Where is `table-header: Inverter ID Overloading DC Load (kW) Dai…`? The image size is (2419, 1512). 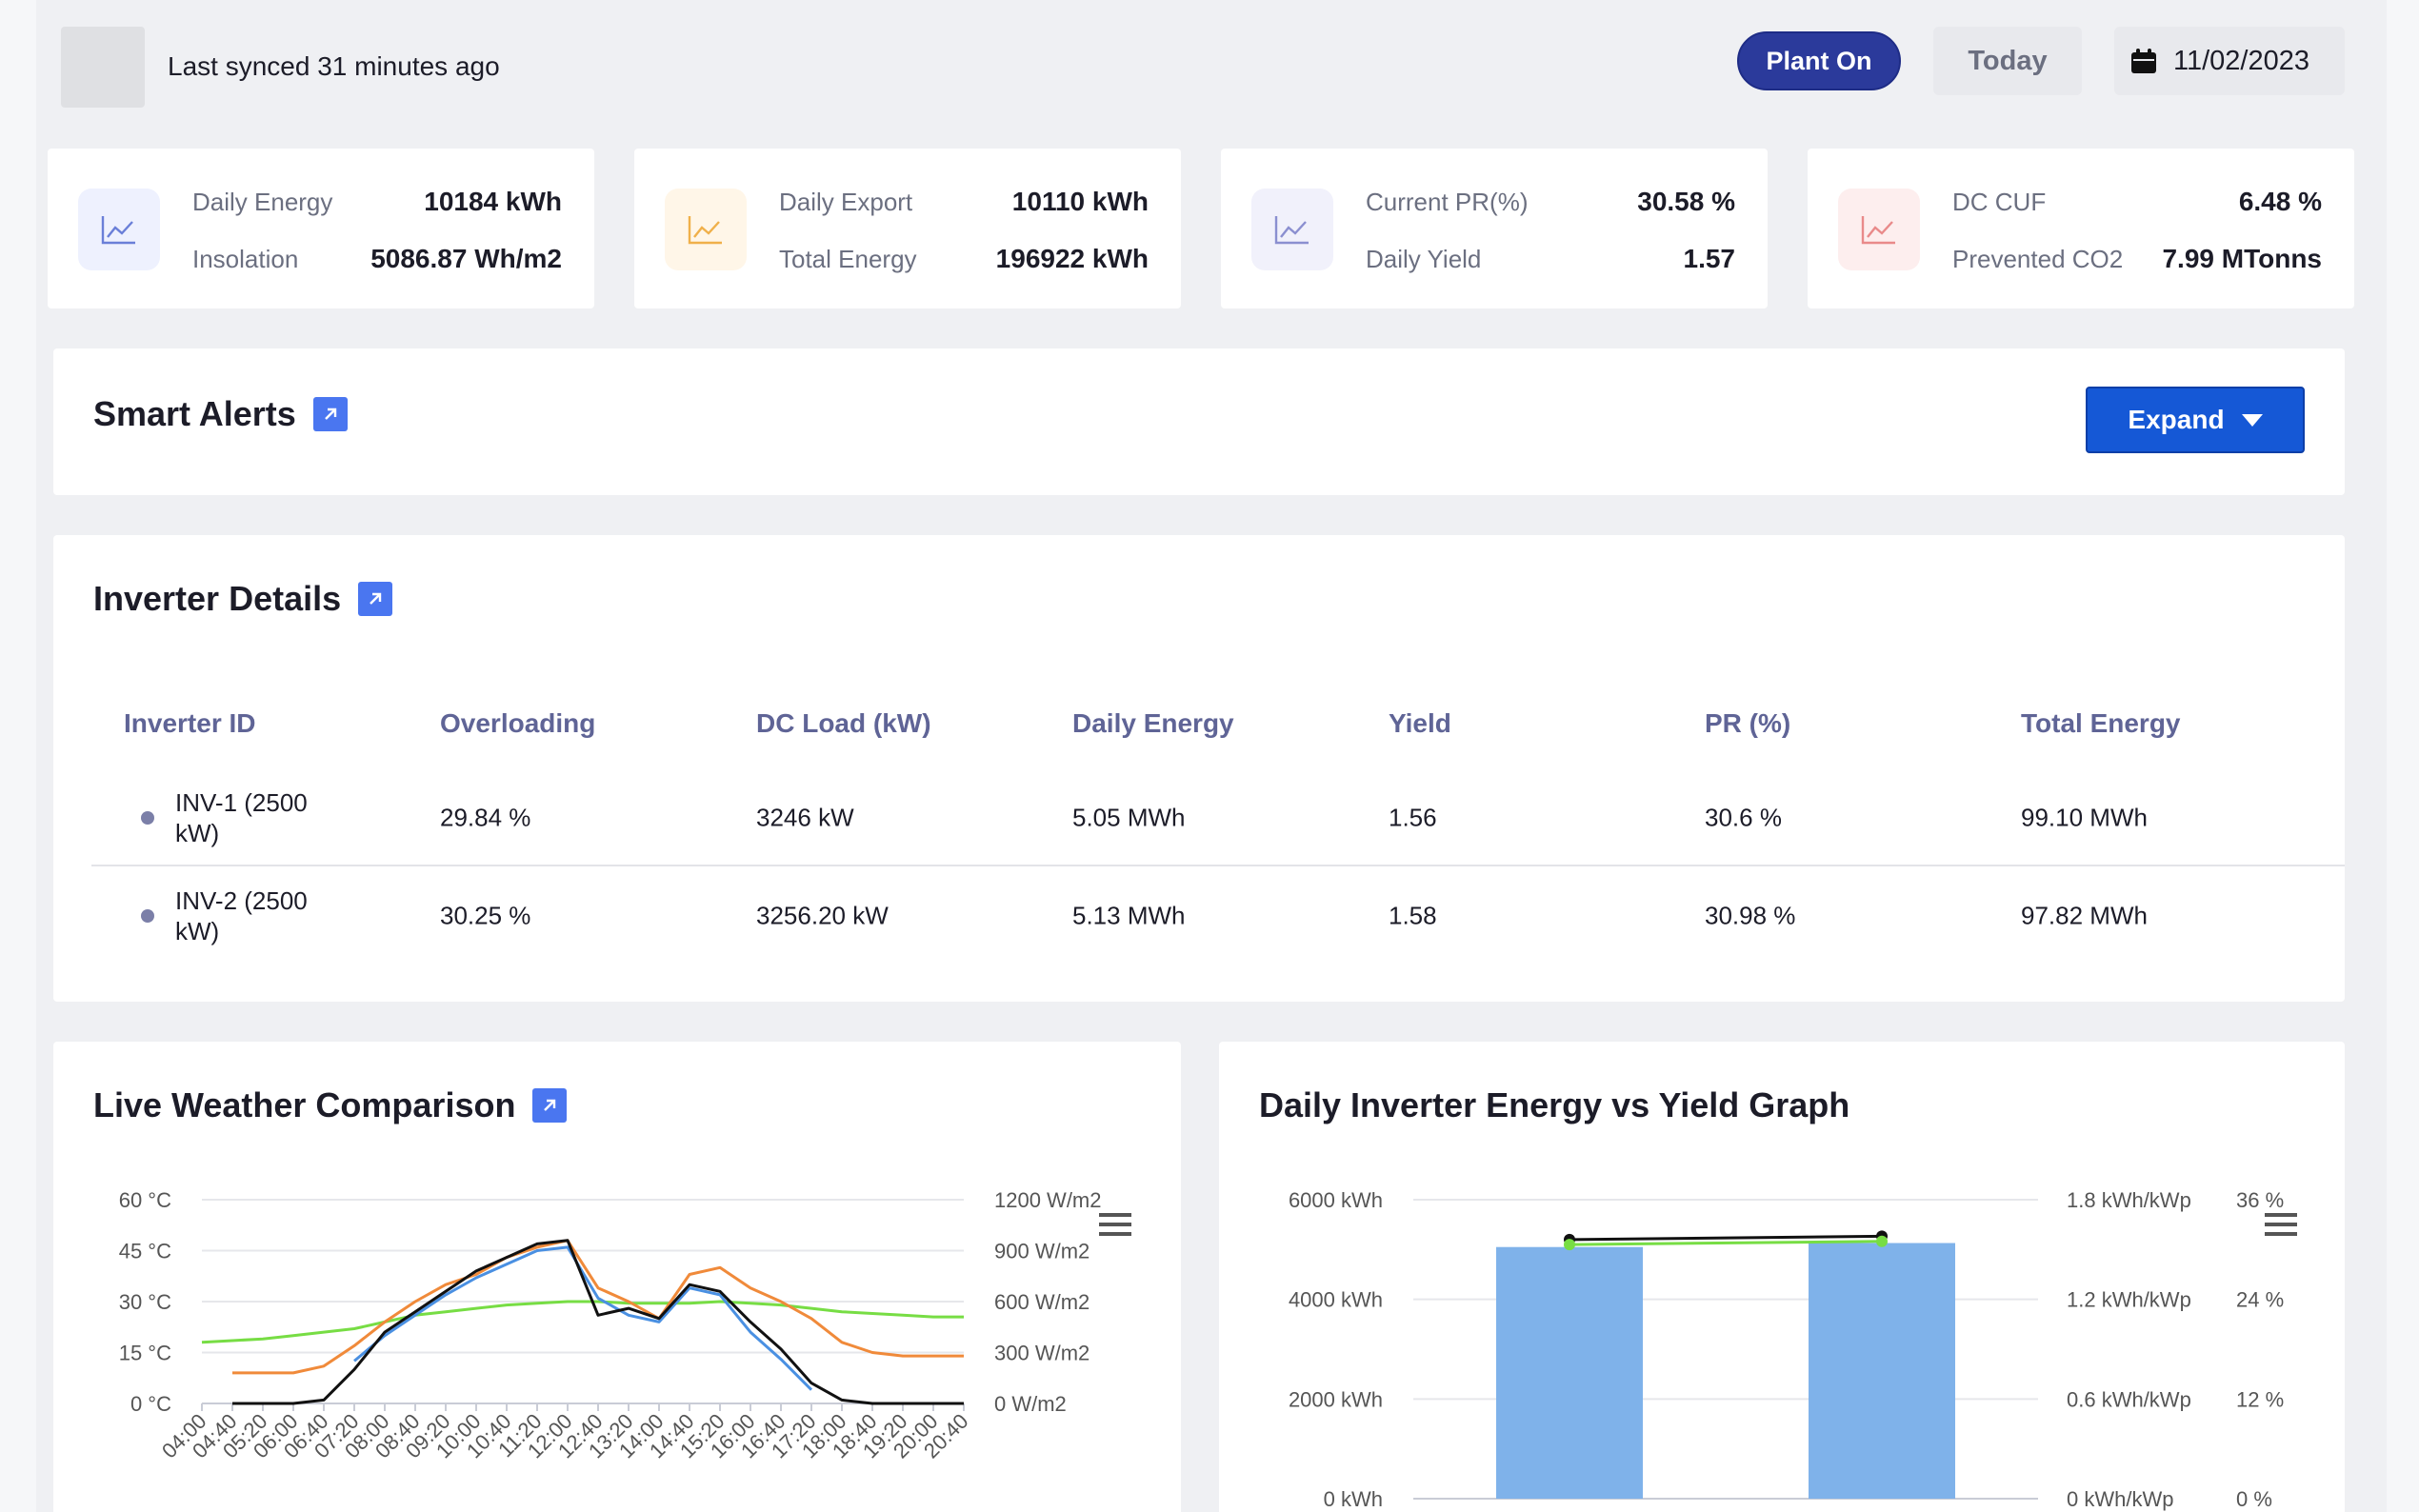
table-header: Inverter ID Overloading DC Load (kW) Dai… is located at coordinates (1247, 727).